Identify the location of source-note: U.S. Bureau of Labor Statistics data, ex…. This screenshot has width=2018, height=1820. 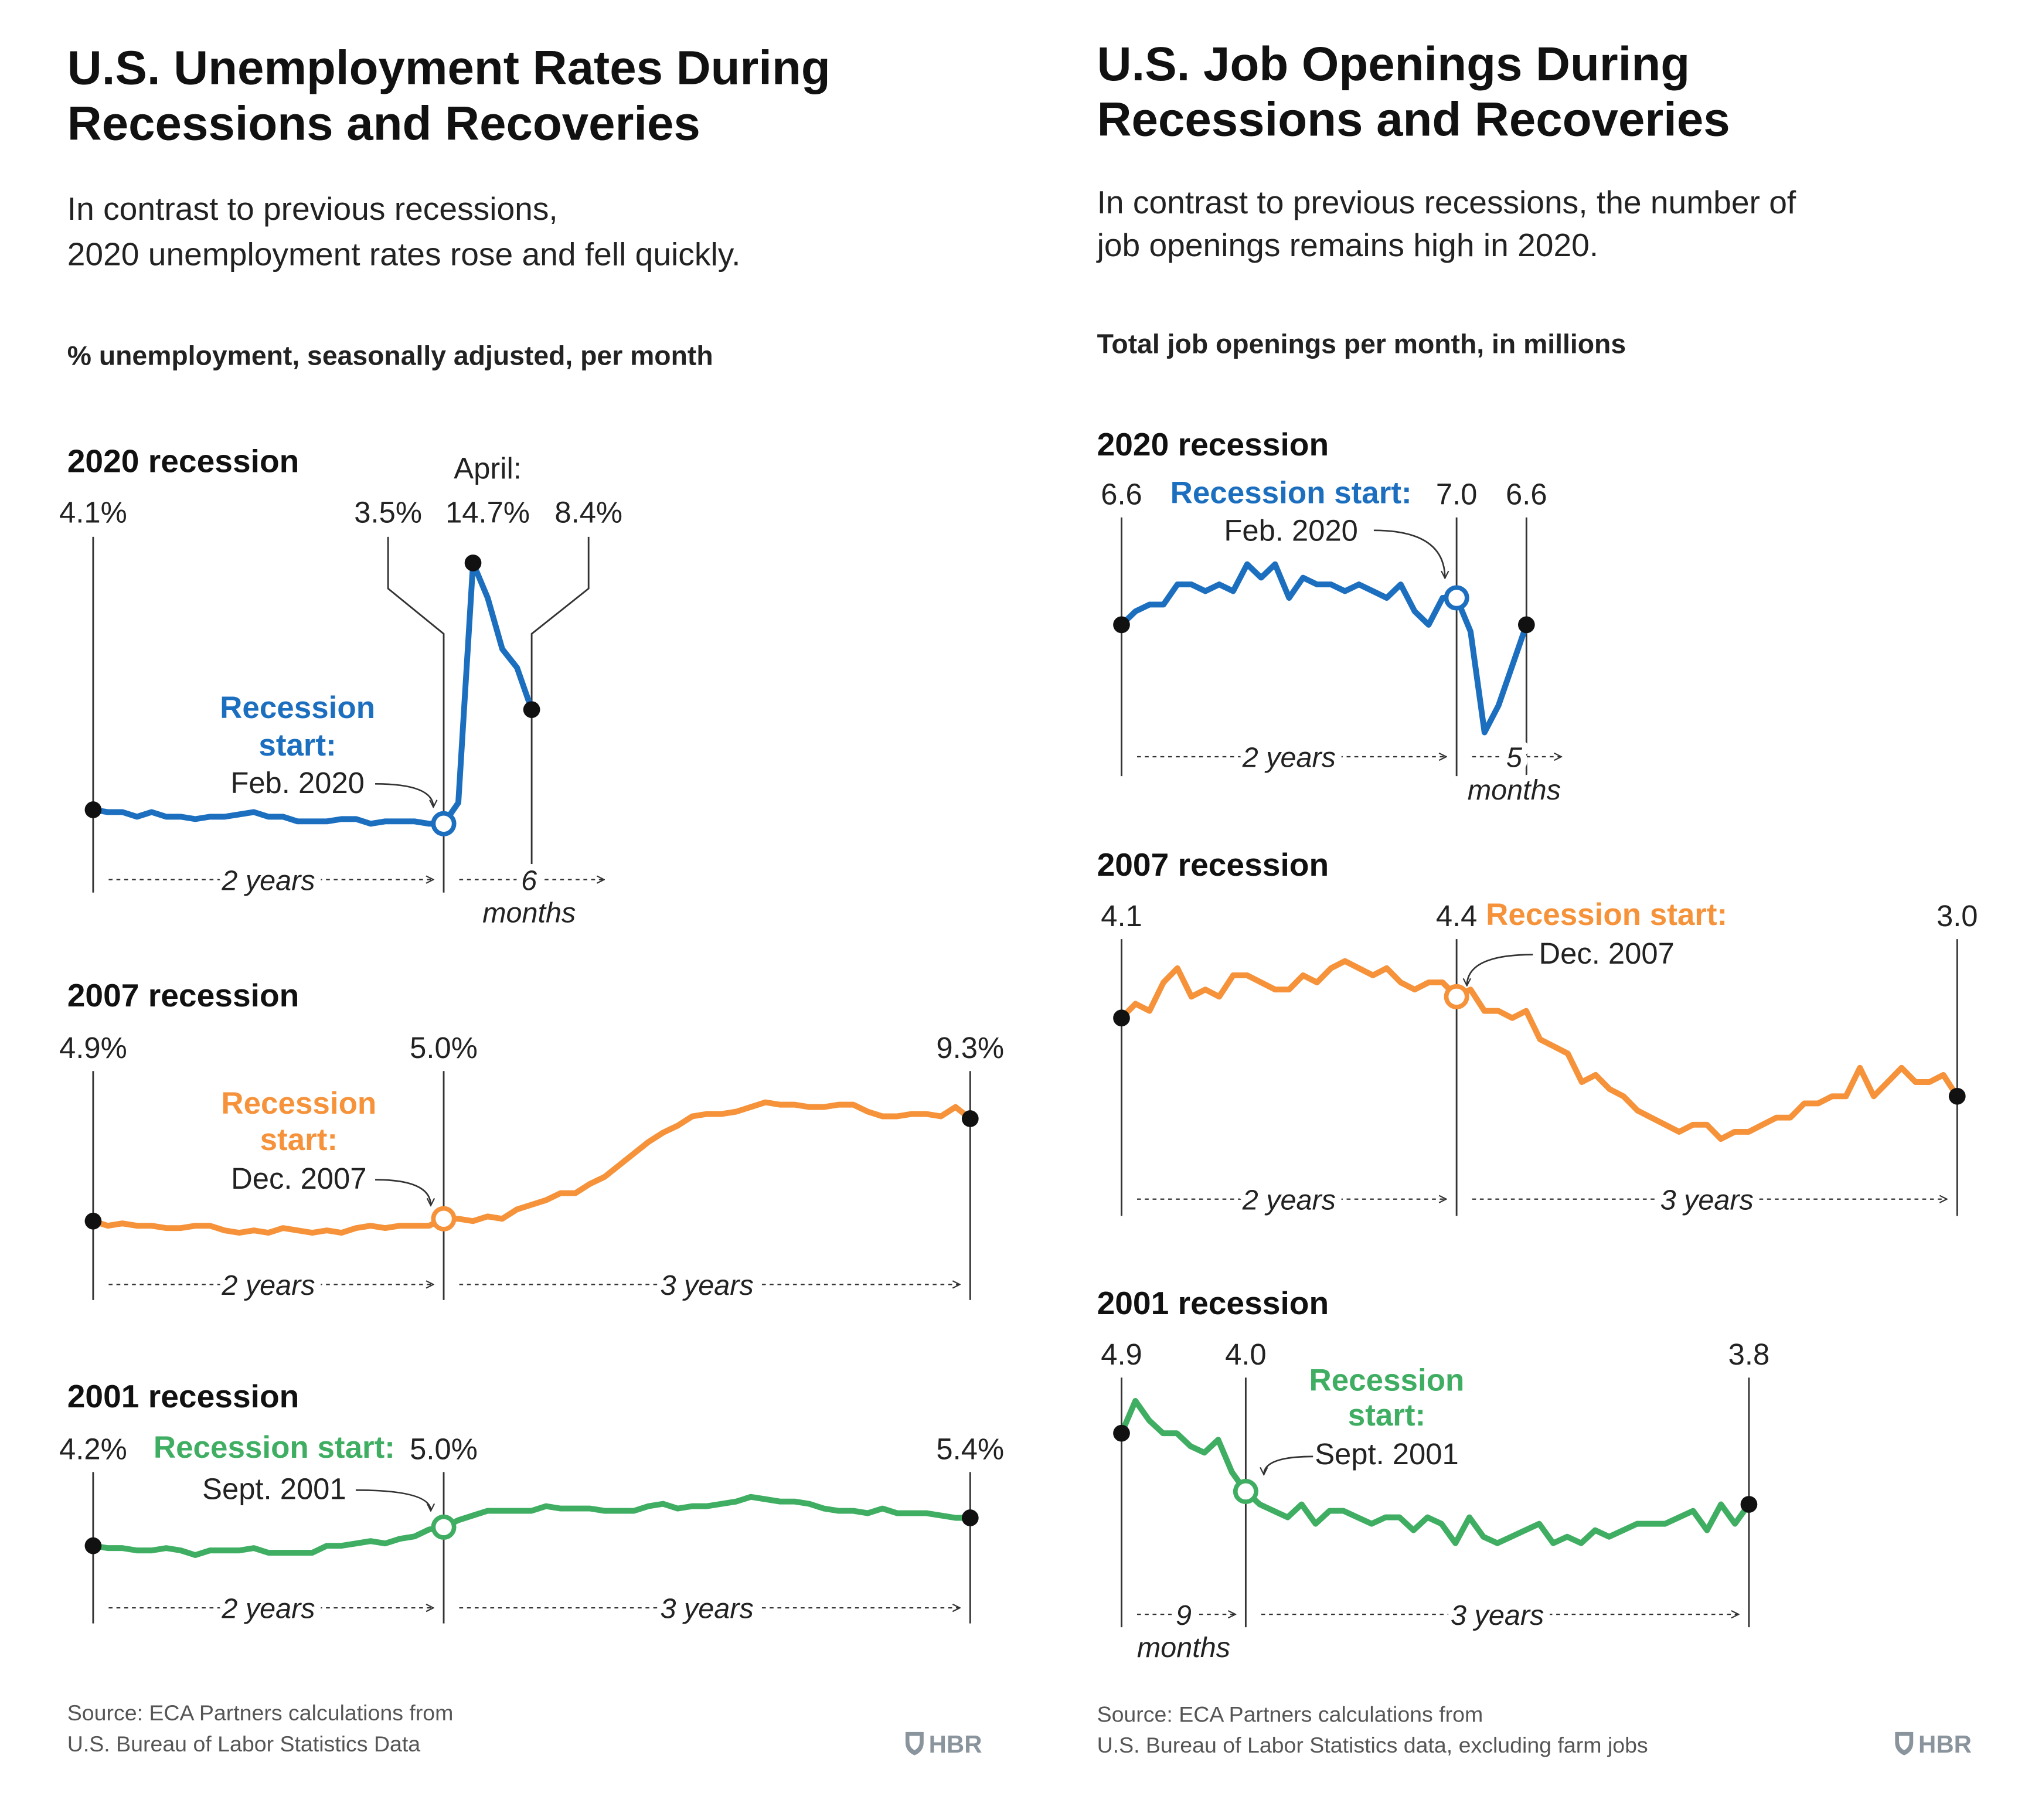
(1373, 1745).